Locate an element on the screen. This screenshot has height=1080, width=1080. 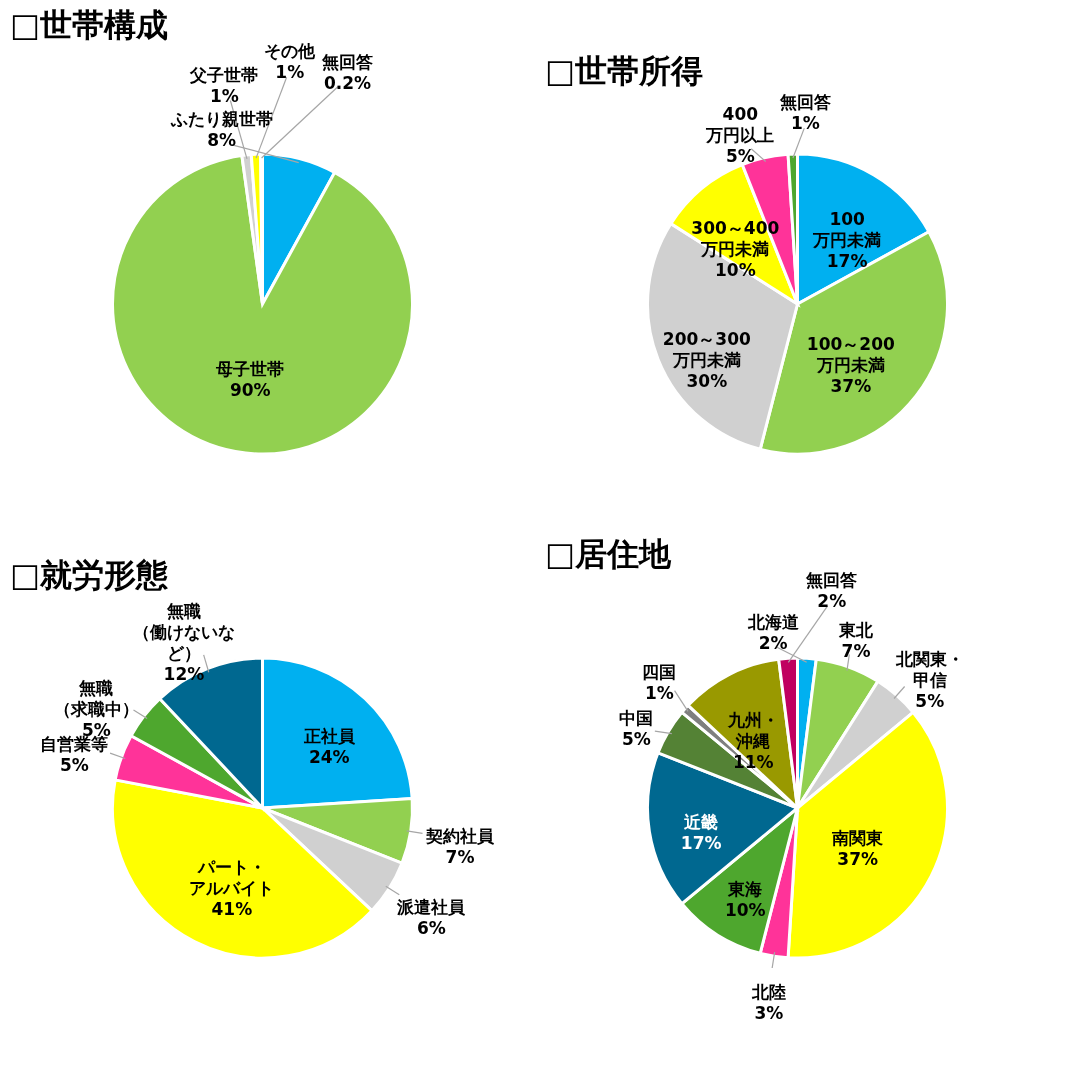
data-label: 6% is located at coordinates (431, 928).